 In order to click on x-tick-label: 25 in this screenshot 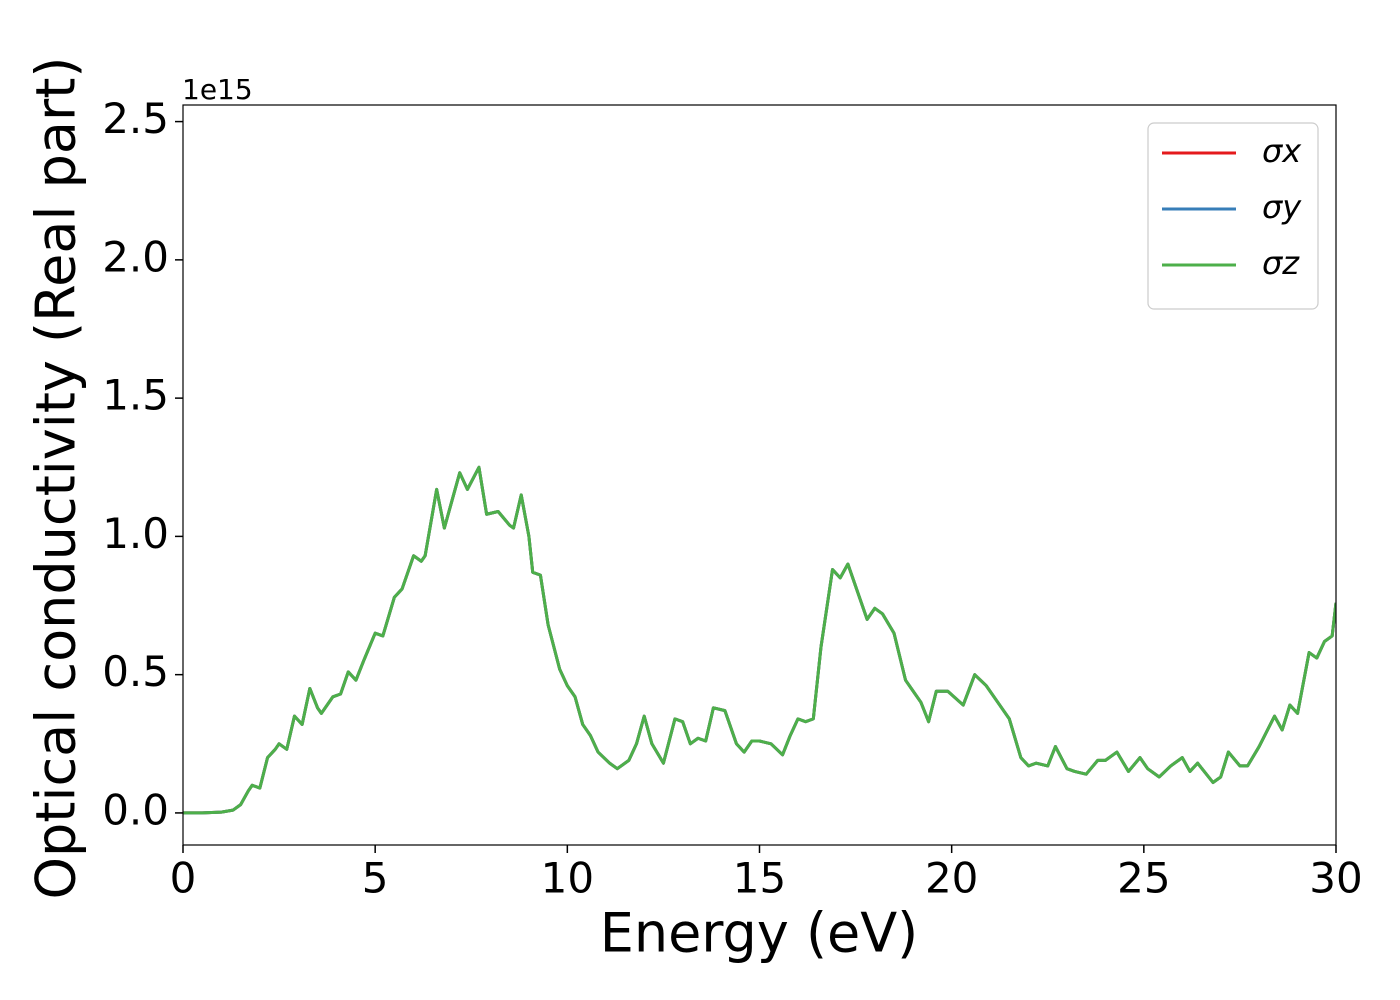, I will do `click(1143, 878)`.